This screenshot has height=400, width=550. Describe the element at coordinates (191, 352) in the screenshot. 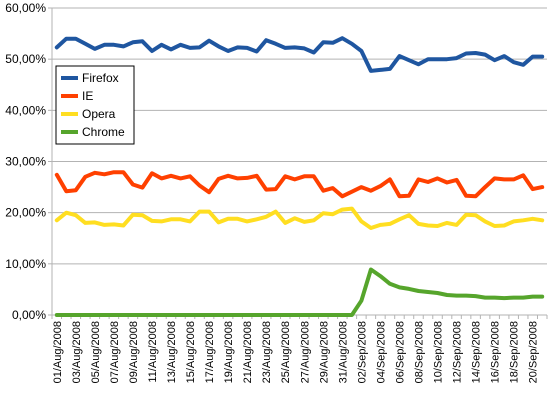

I see `x-tick-label: 15/Aug/2008` at that location.